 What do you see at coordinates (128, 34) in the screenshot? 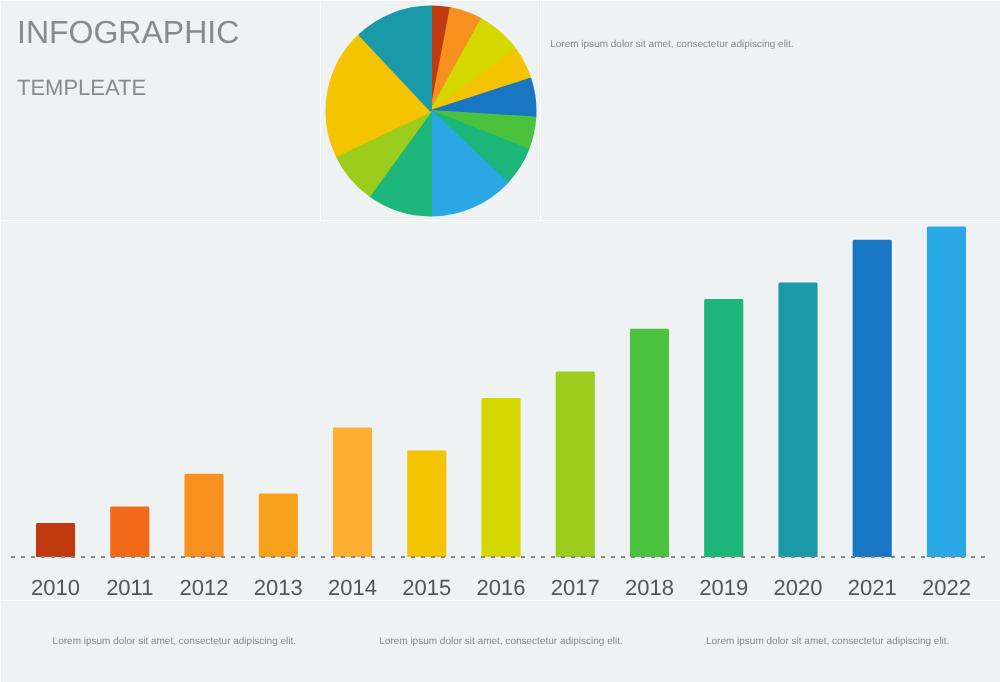
I see `chart-title: INFOGRAPHIC` at bounding box center [128, 34].